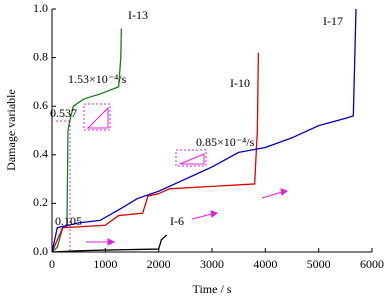  Describe the element at coordinates (240, 83) in the screenshot. I see `series-label: I-10` at that location.